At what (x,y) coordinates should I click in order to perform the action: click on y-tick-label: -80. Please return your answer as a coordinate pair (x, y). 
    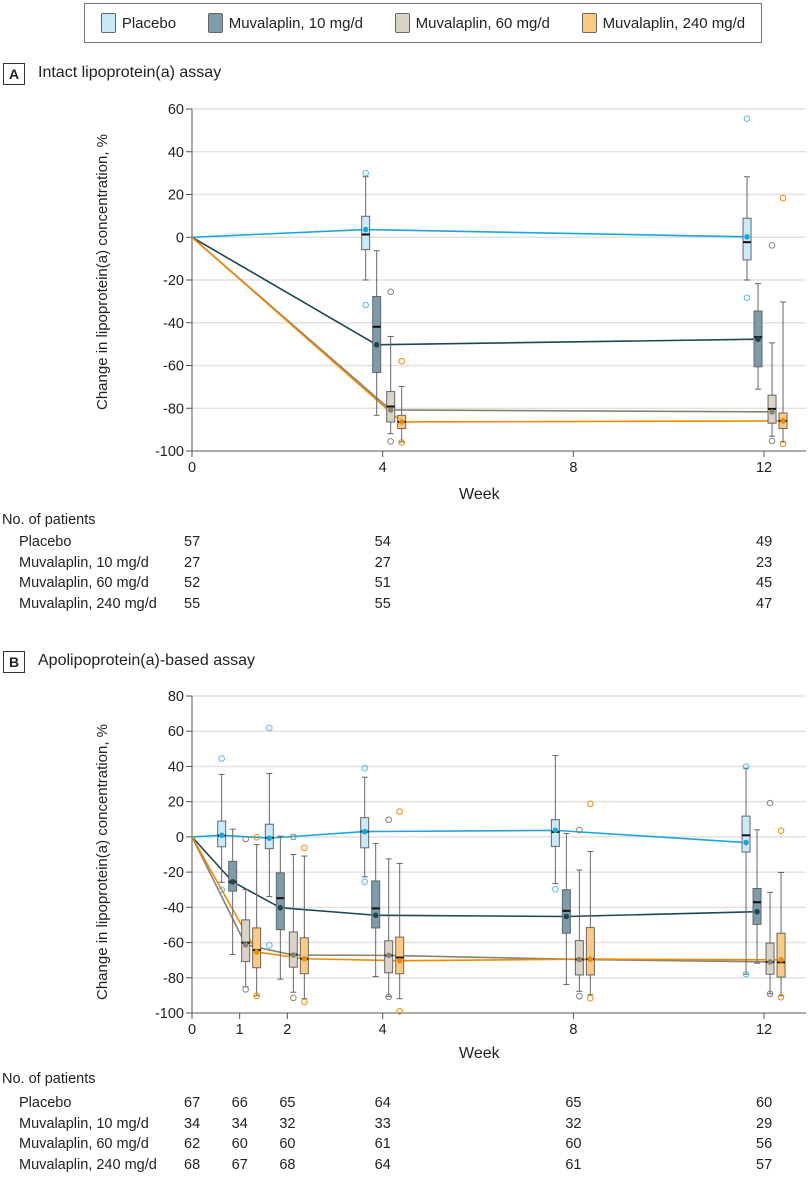
    Looking at the image, I should click on (173, 409).